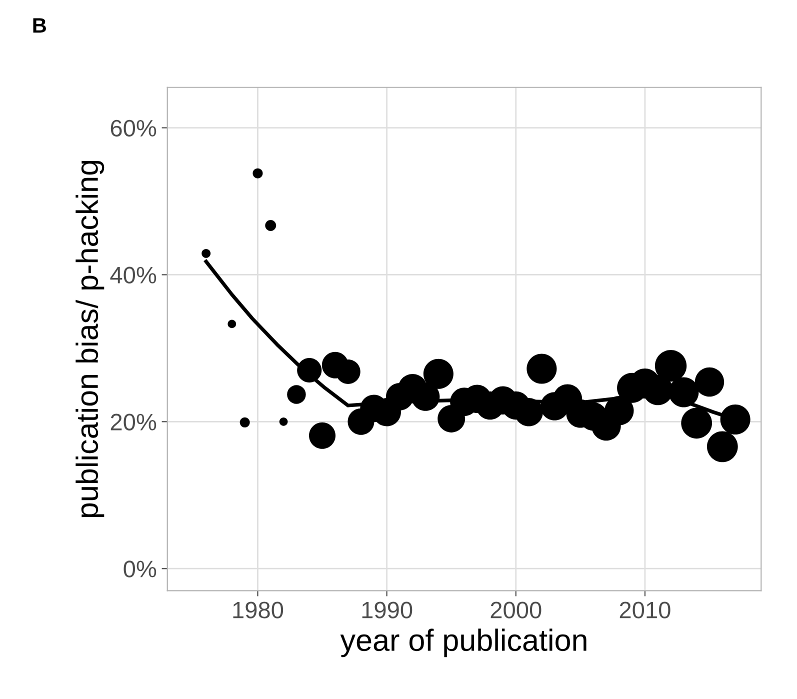  What do you see at coordinates (133, 275) in the screenshot?
I see `y-tick-label: 40%` at bounding box center [133, 275].